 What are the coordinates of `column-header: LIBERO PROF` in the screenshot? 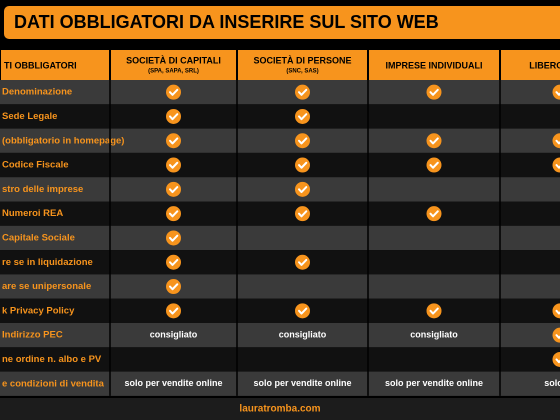 It's located at (544, 65).